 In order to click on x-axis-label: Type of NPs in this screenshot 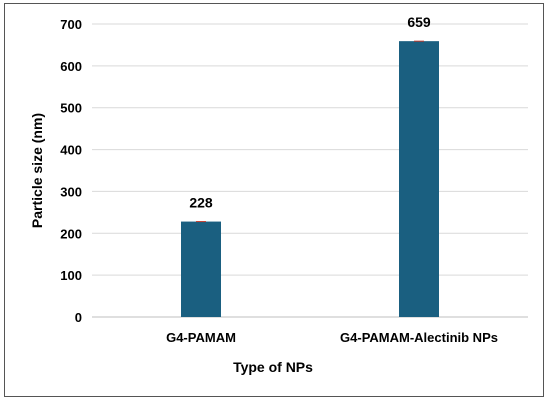, I will do `click(273, 367)`.